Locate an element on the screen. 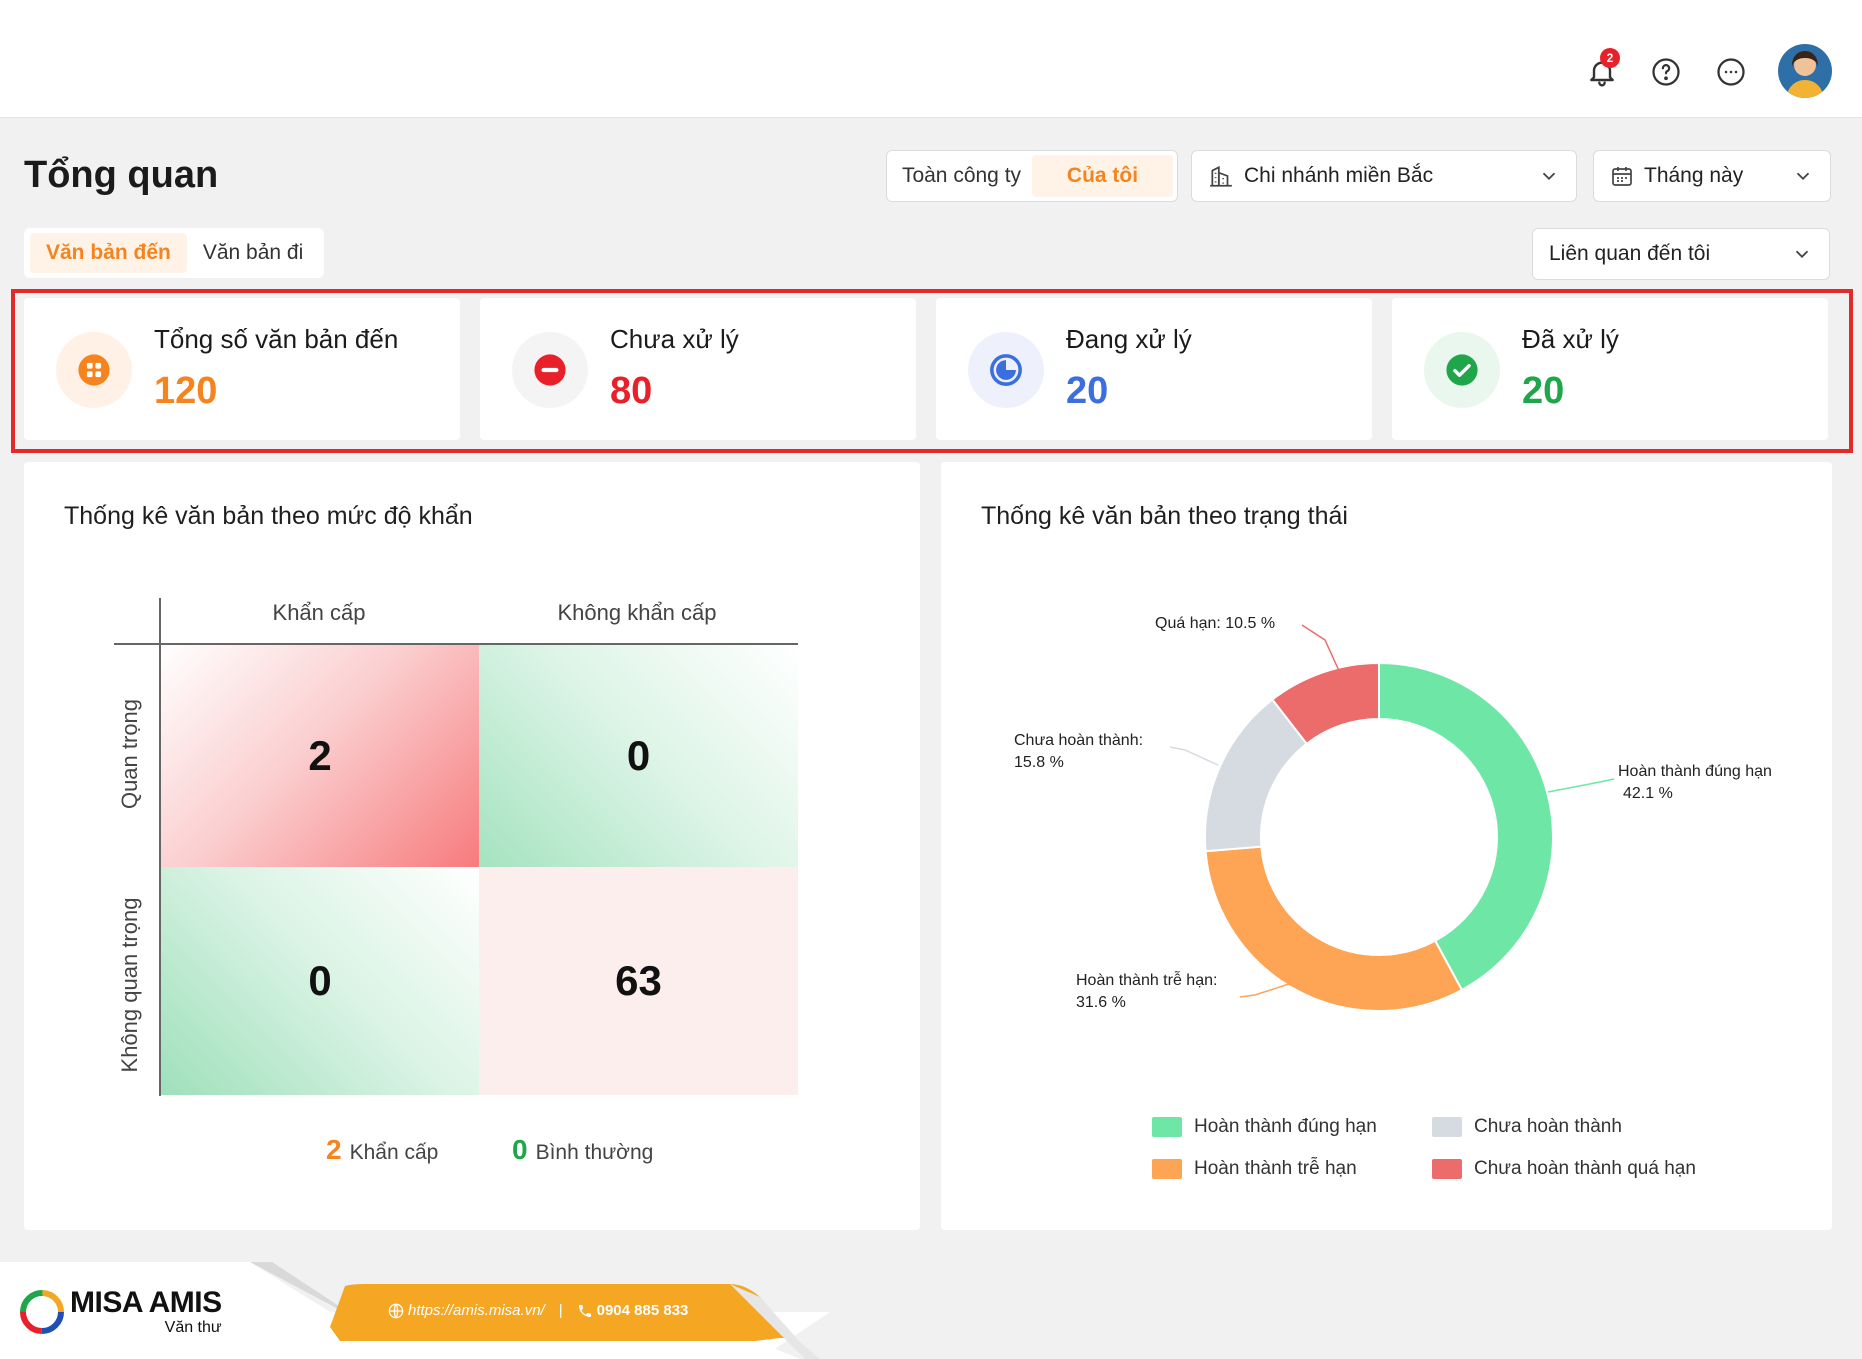  relation-select: Liên quan đến tôi is located at coordinates (1681, 254).